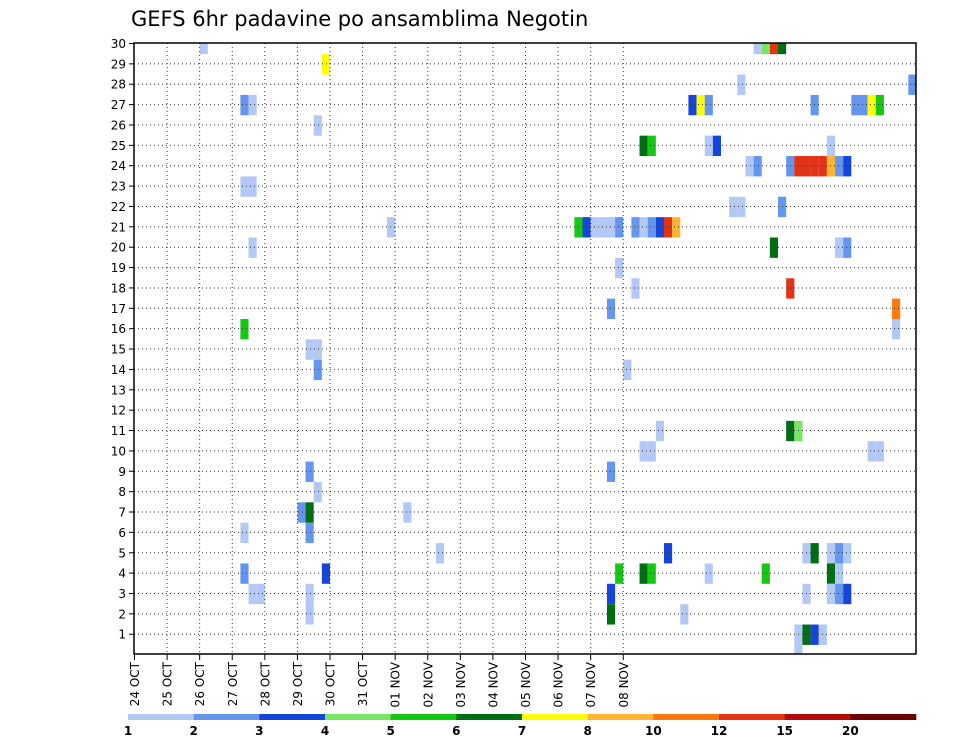 The height and width of the screenshot is (742, 960). I want to click on y-tick-label: 1, so click(122, 635).